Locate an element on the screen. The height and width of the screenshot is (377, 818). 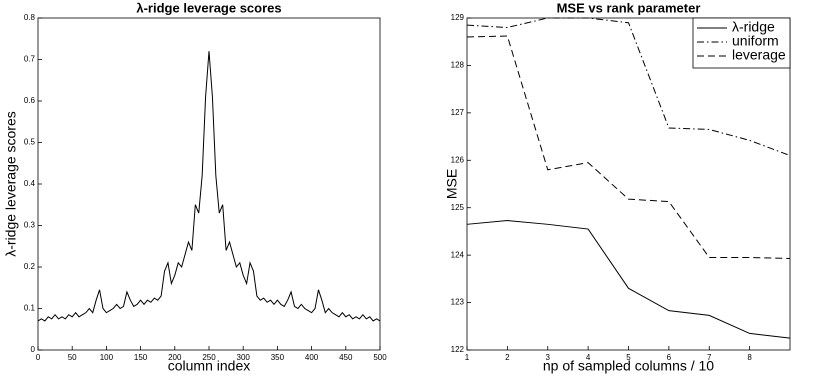
x-tick-label: 8 is located at coordinates (749, 357).